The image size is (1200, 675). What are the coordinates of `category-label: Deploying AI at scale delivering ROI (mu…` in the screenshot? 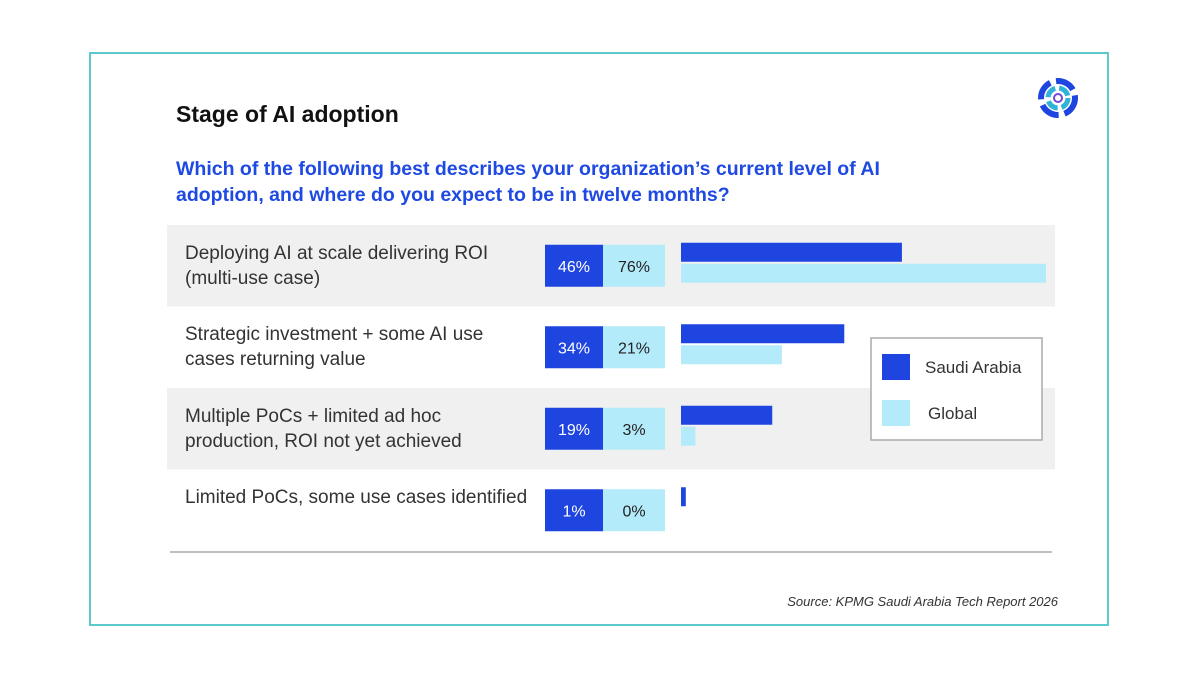 It's located at (337, 265).